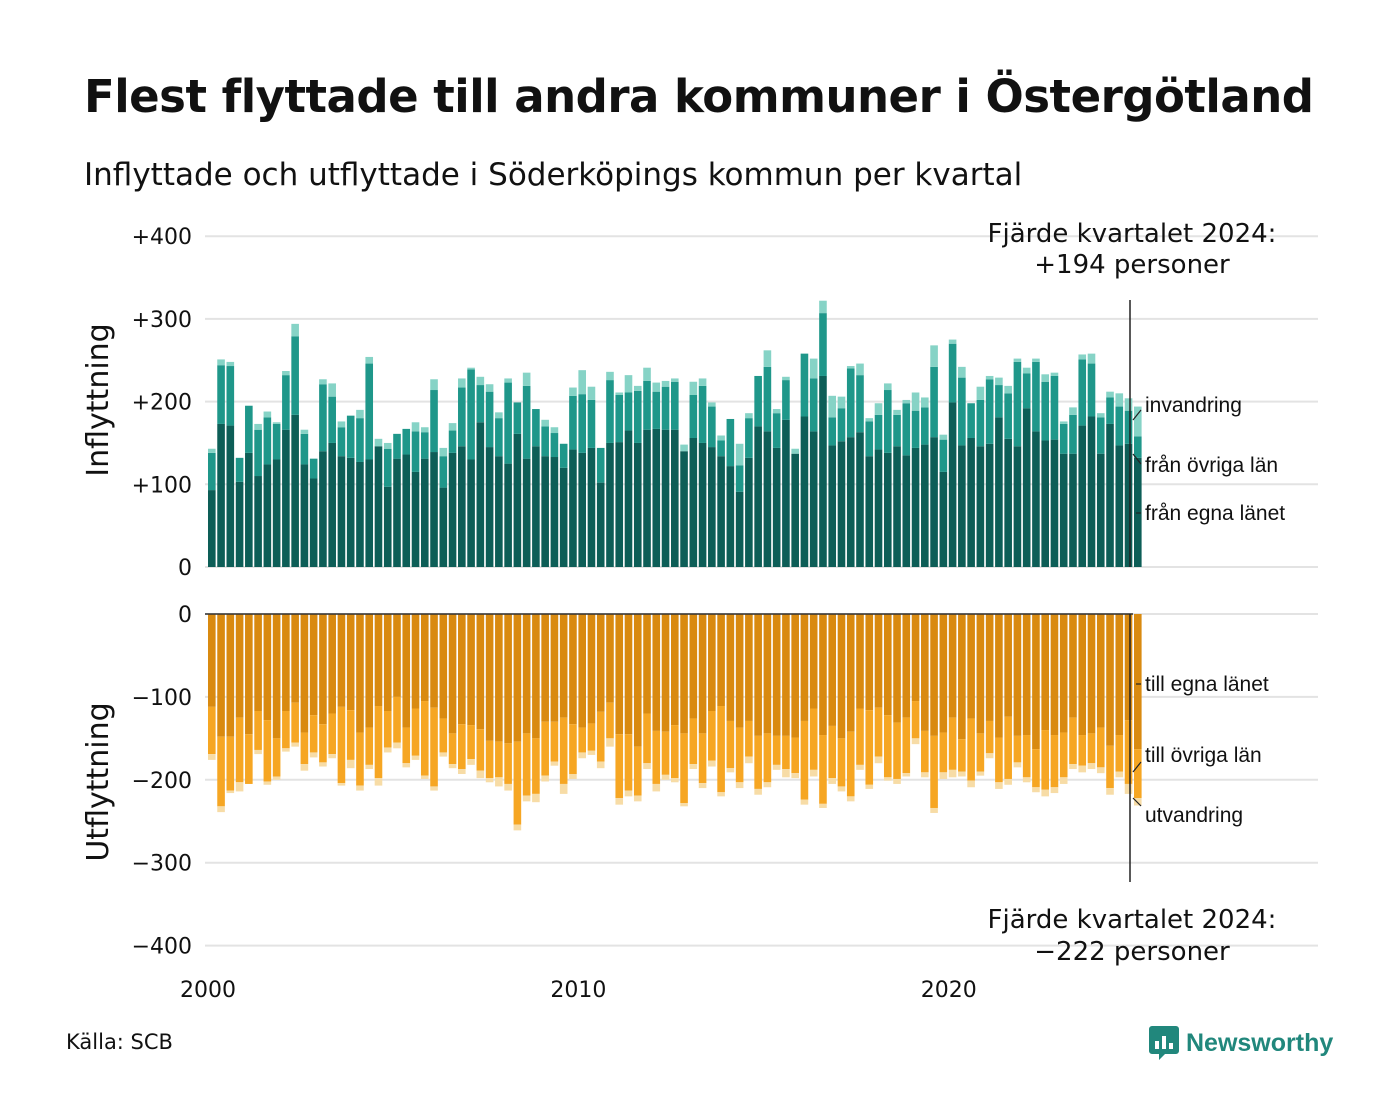  What do you see at coordinates (162, 403) in the screenshot?
I see `y-tick-label-inflyttning: +200` at bounding box center [162, 403].